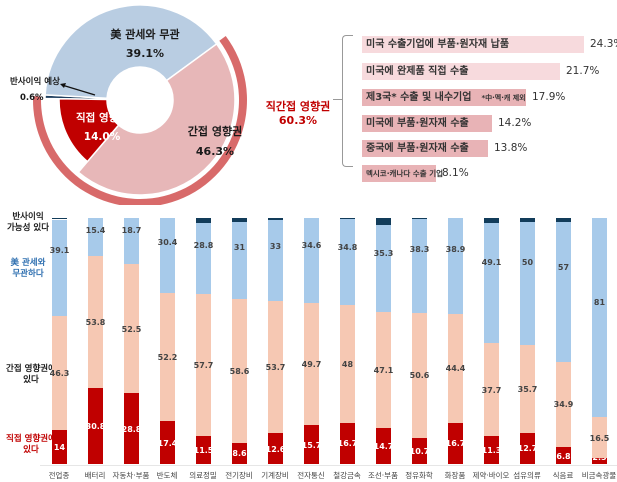 Image resolution: width=617 pixels, height=482 pixels. I want to click on bar-segment: 53.8, so click(95, 322).